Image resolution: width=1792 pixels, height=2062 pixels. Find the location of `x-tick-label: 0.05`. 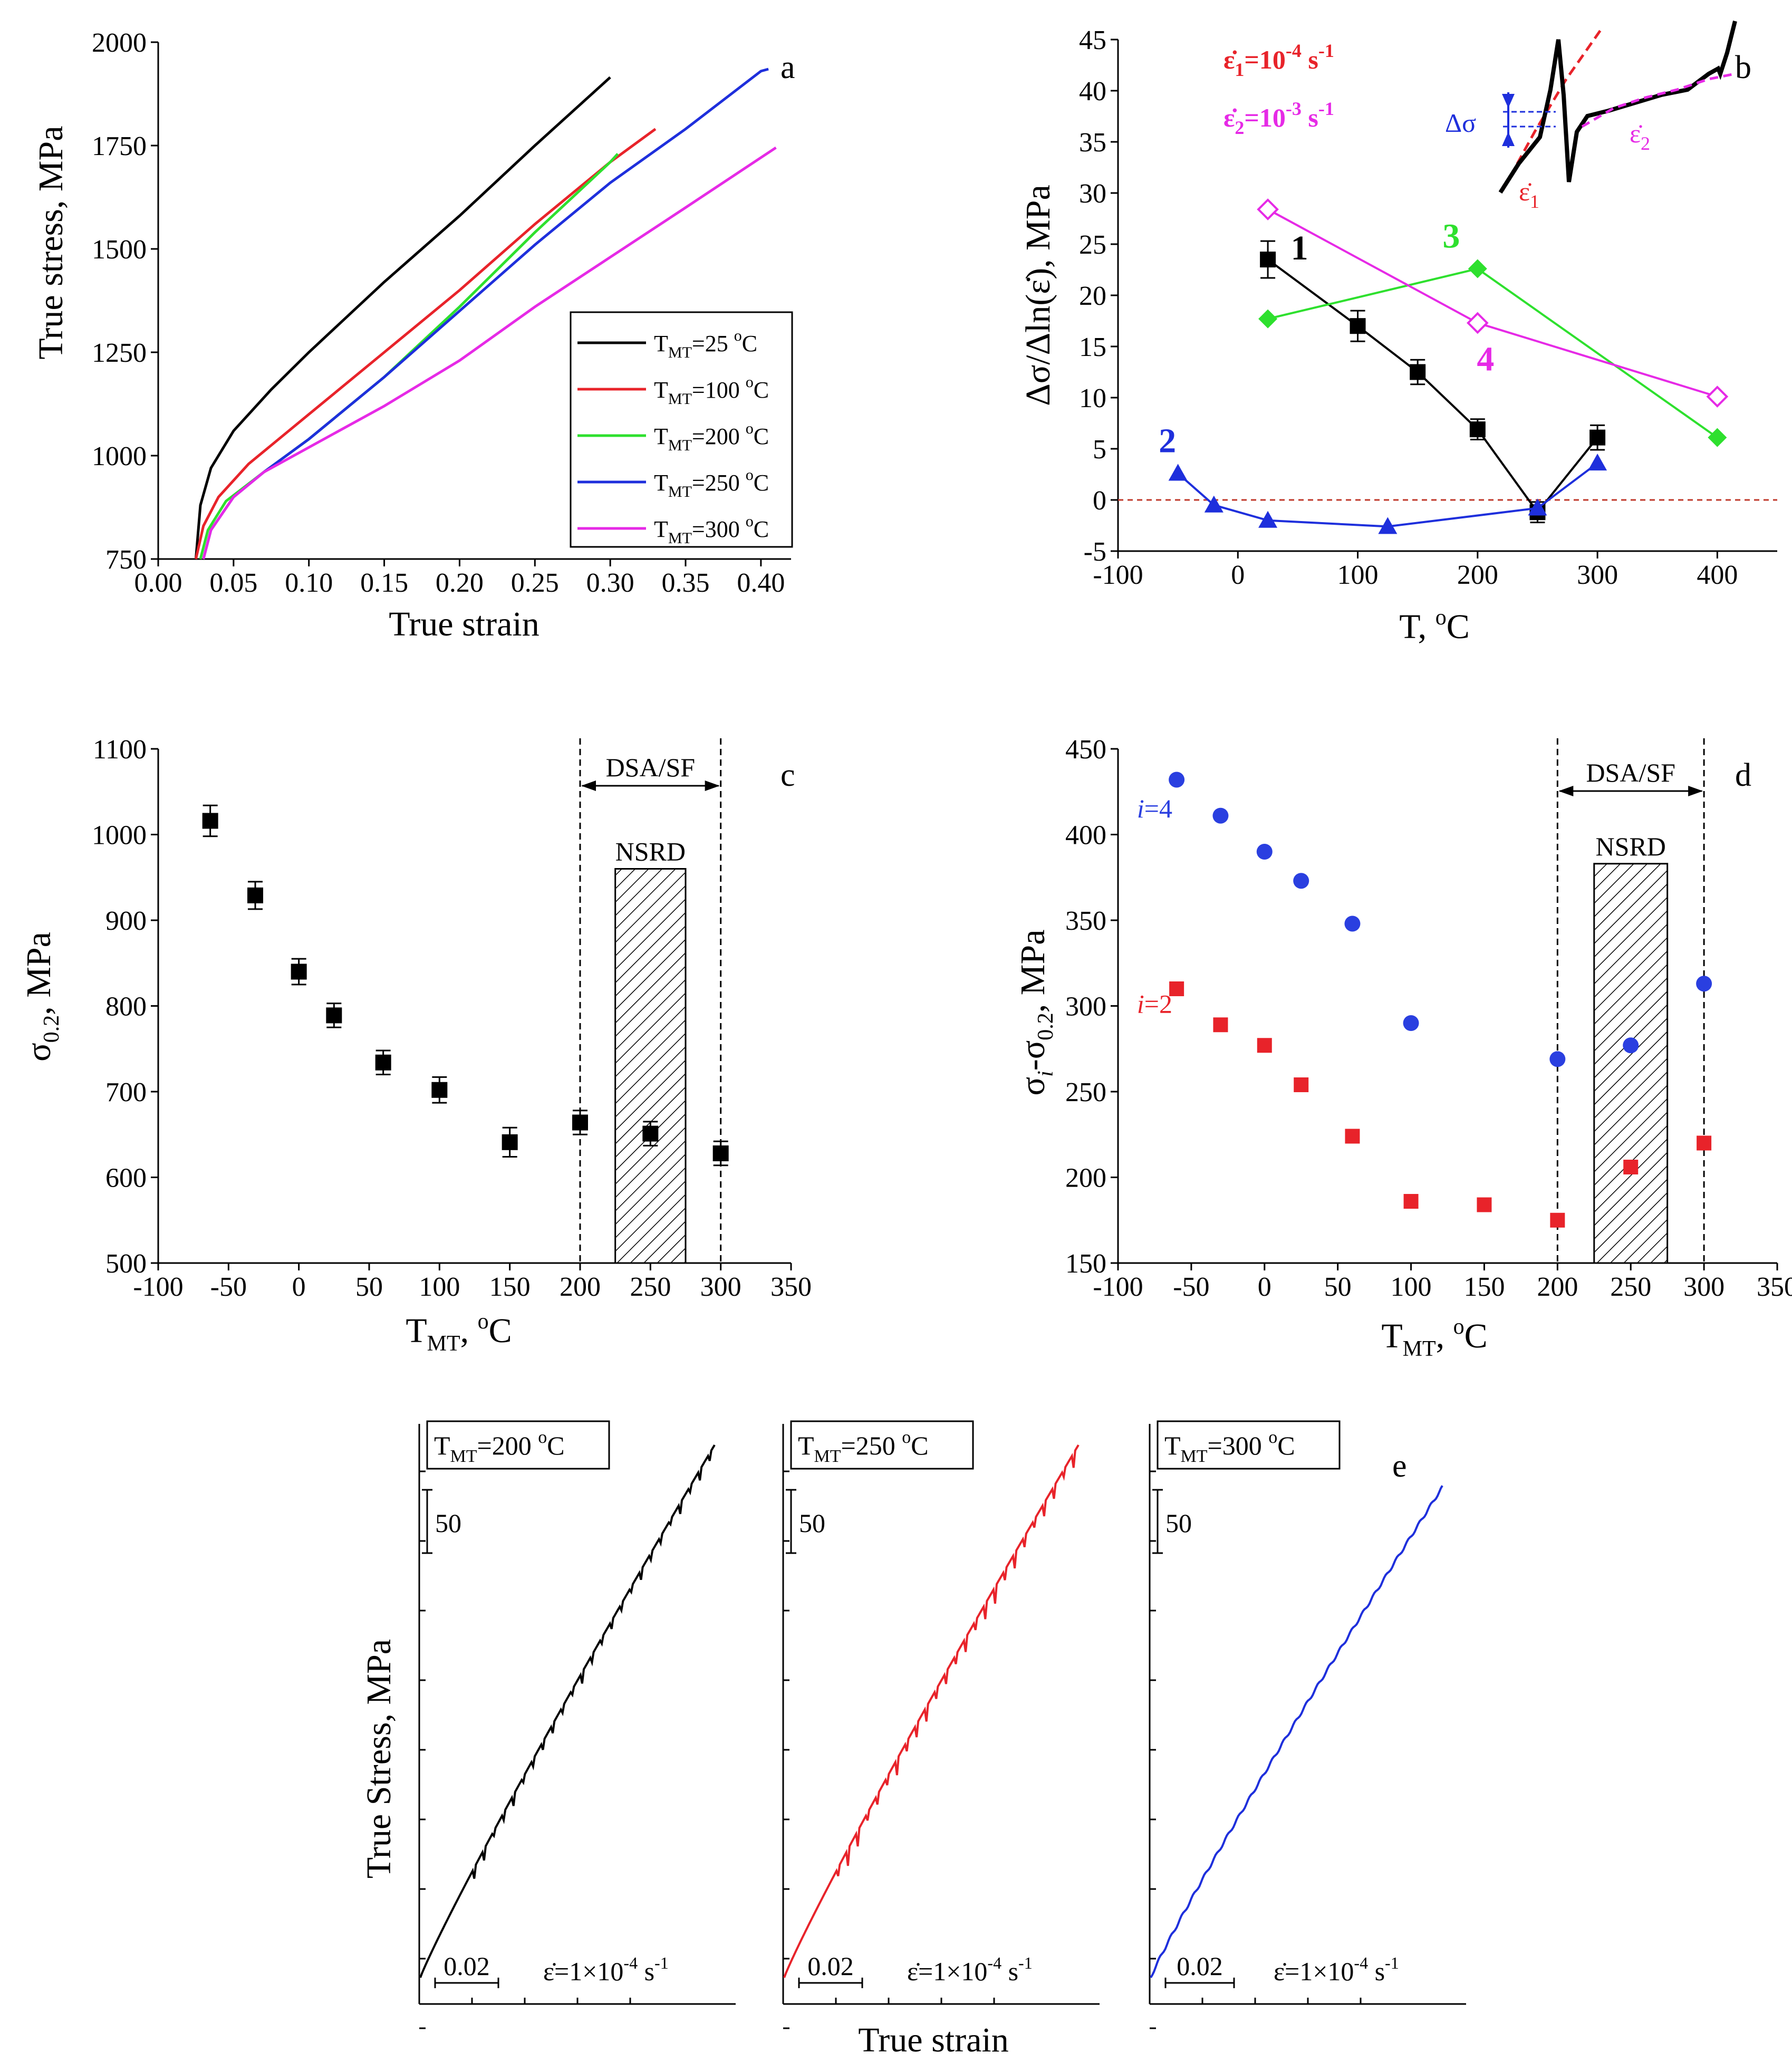

x-tick-label: 0.05 is located at coordinates (233, 583).